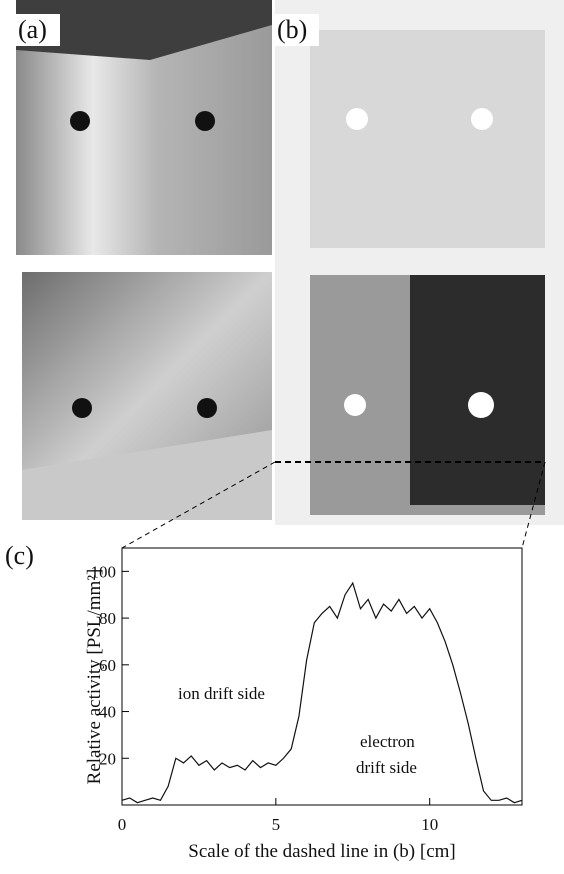  I want to click on annotation: drift side, so click(386, 767).